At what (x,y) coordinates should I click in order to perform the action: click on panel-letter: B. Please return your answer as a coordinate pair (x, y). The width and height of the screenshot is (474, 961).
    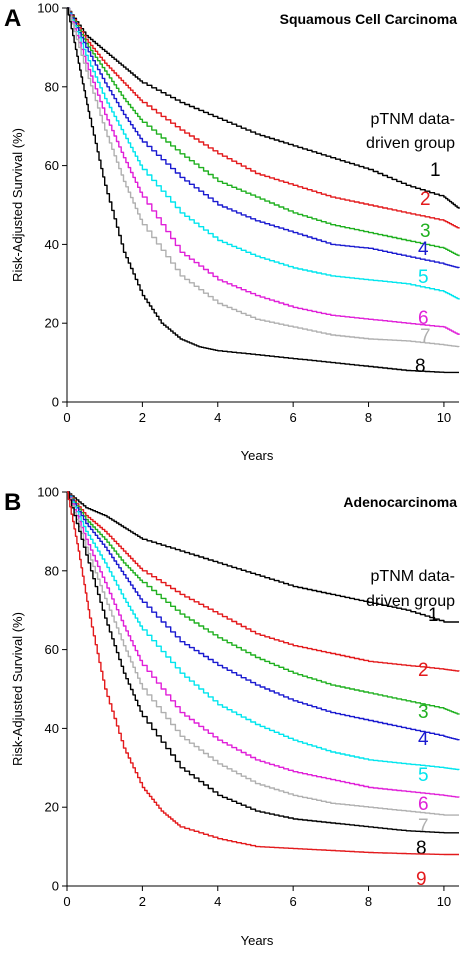
    Looking at the image, I should click on (12, 502).